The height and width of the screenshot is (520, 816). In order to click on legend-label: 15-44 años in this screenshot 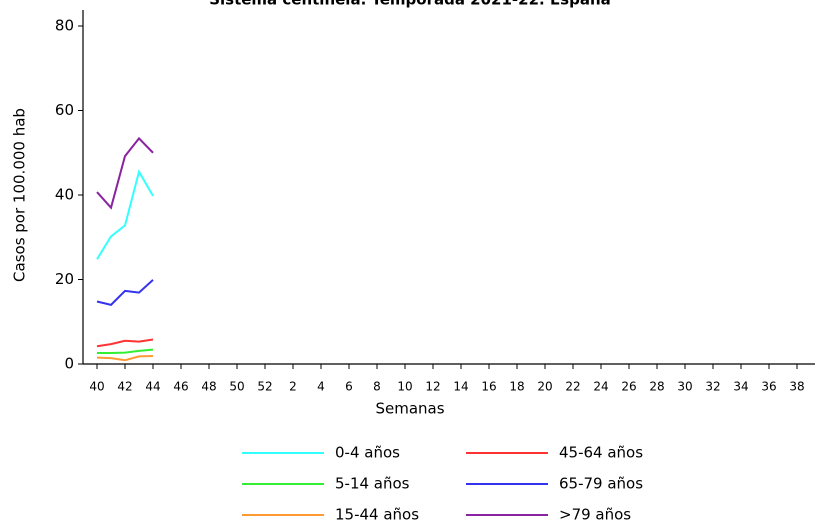, I will do `click(377, 513)`.